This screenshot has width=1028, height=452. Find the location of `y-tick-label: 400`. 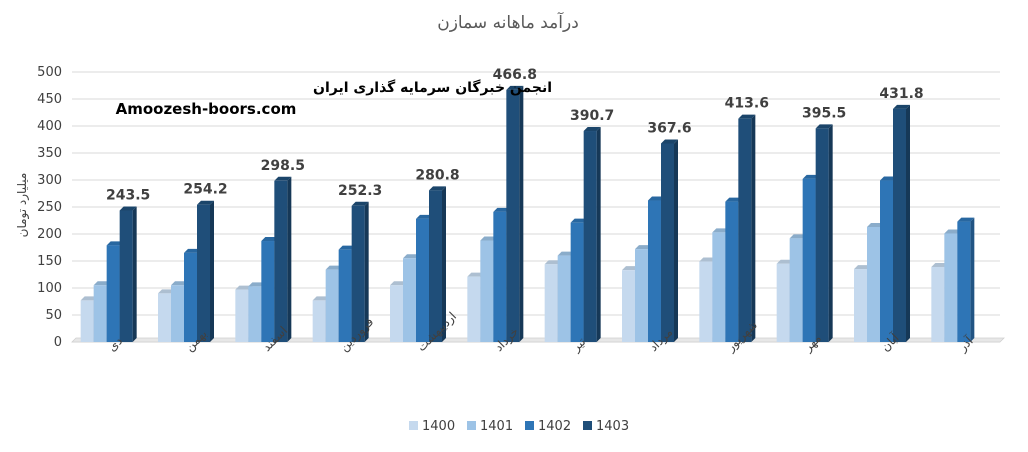

y-tick-label: 400 is located at coordinates (49, 126).